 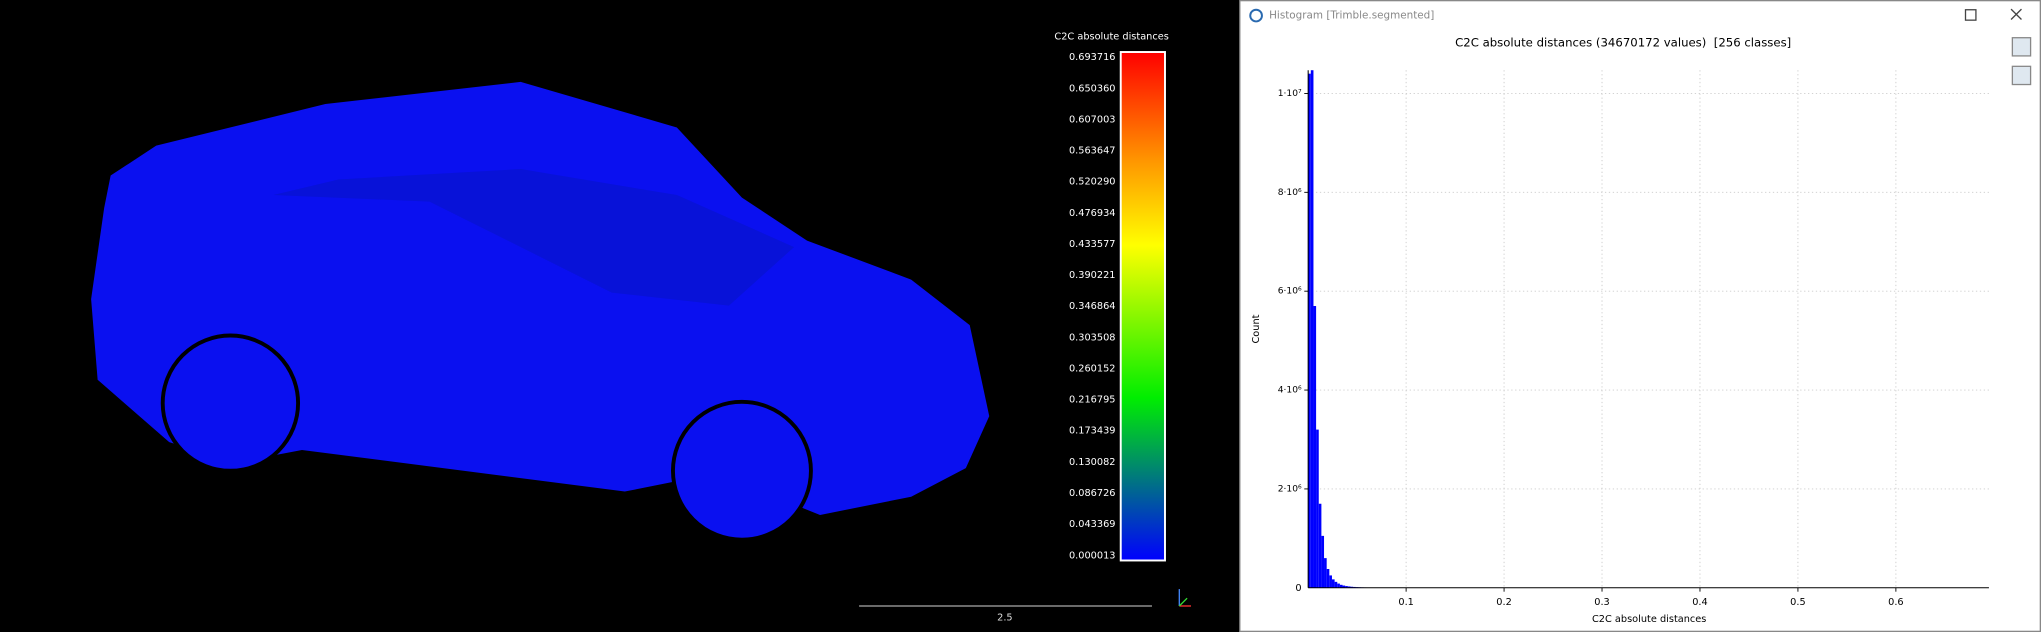 I want to click on color-scale-label: 0.086726, so click(x=1092, y=493).